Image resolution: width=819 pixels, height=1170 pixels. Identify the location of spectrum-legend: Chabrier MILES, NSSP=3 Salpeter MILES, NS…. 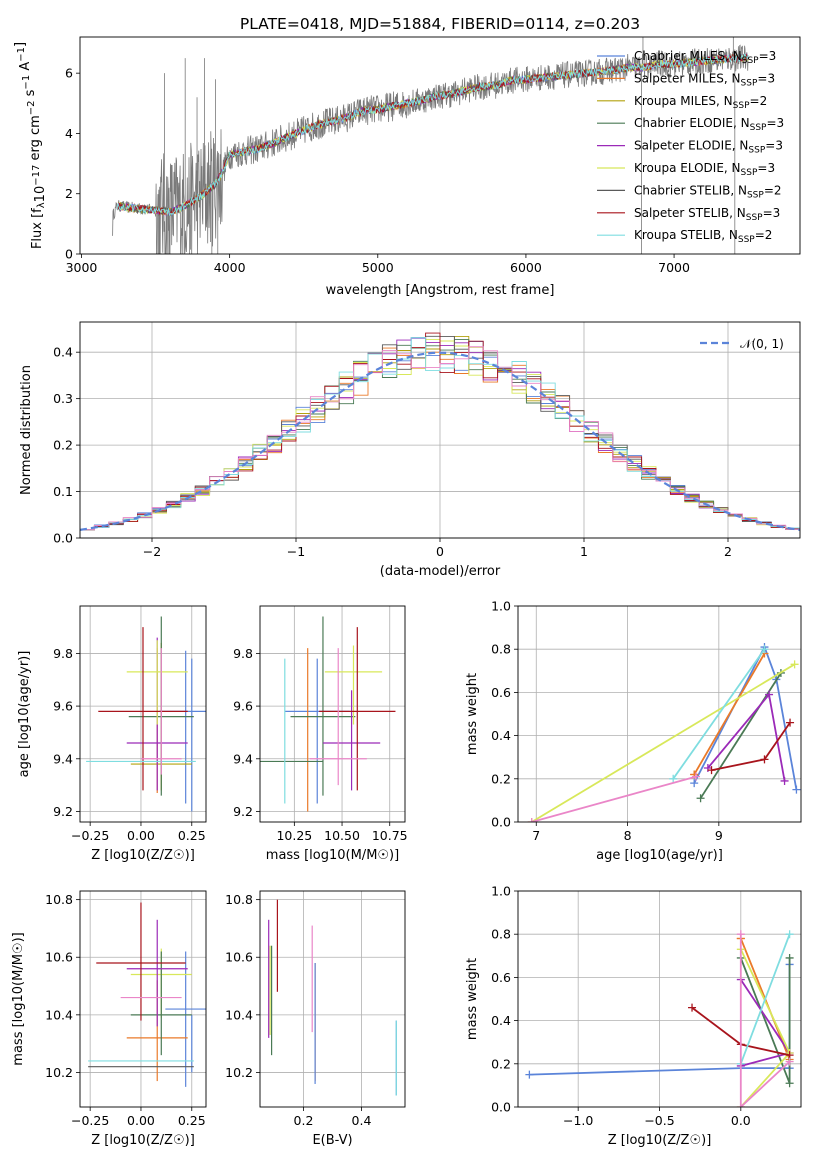
(690, 147).